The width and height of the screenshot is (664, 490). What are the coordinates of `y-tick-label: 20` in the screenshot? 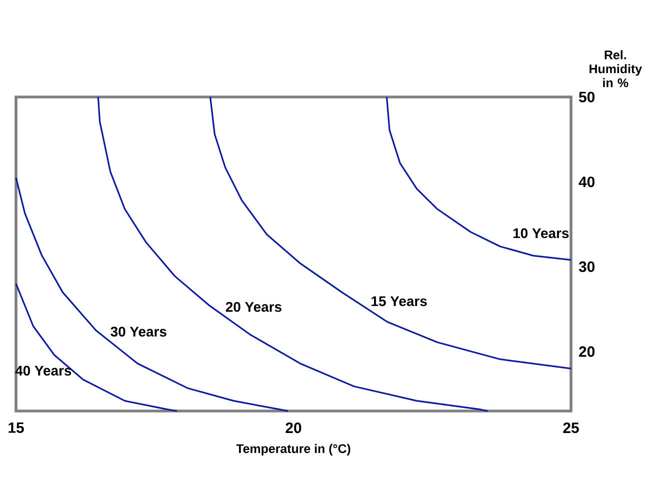 It's located at (587, 351).